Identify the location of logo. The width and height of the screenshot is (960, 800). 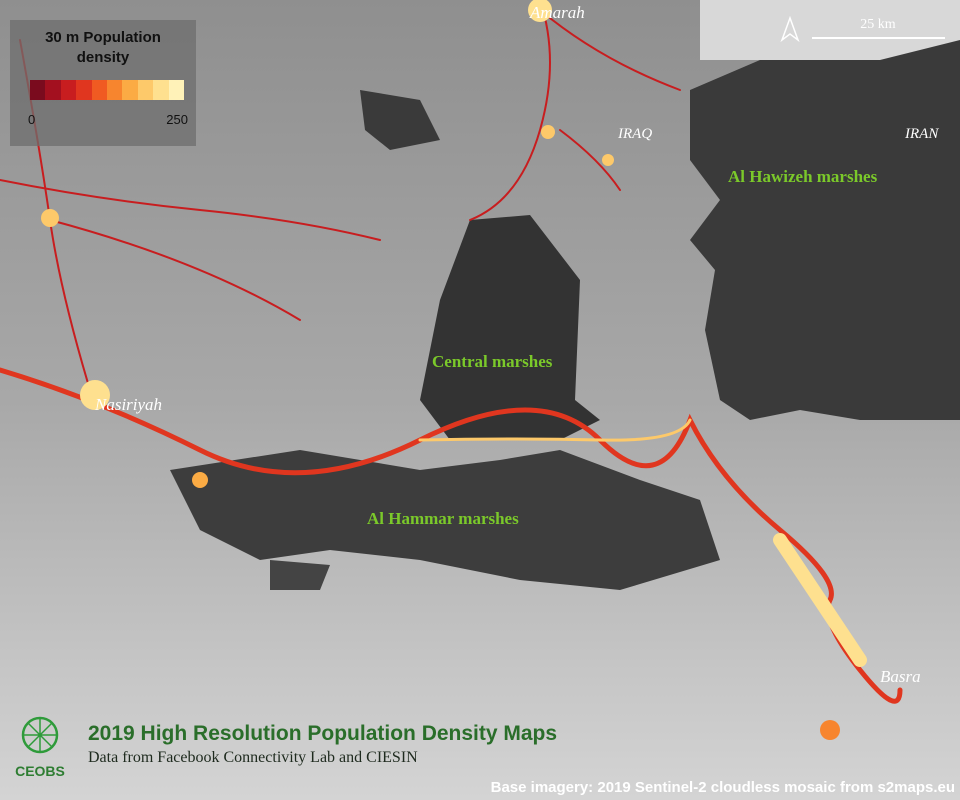
(40, 735).